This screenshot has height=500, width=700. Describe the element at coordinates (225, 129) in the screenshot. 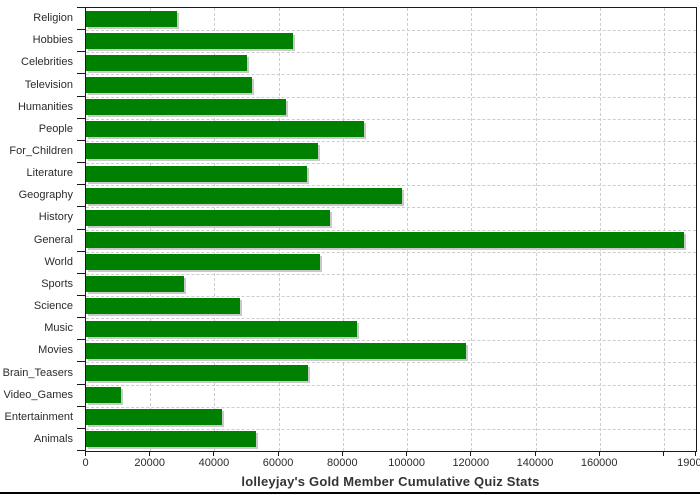

I see `bar-people` at that location.